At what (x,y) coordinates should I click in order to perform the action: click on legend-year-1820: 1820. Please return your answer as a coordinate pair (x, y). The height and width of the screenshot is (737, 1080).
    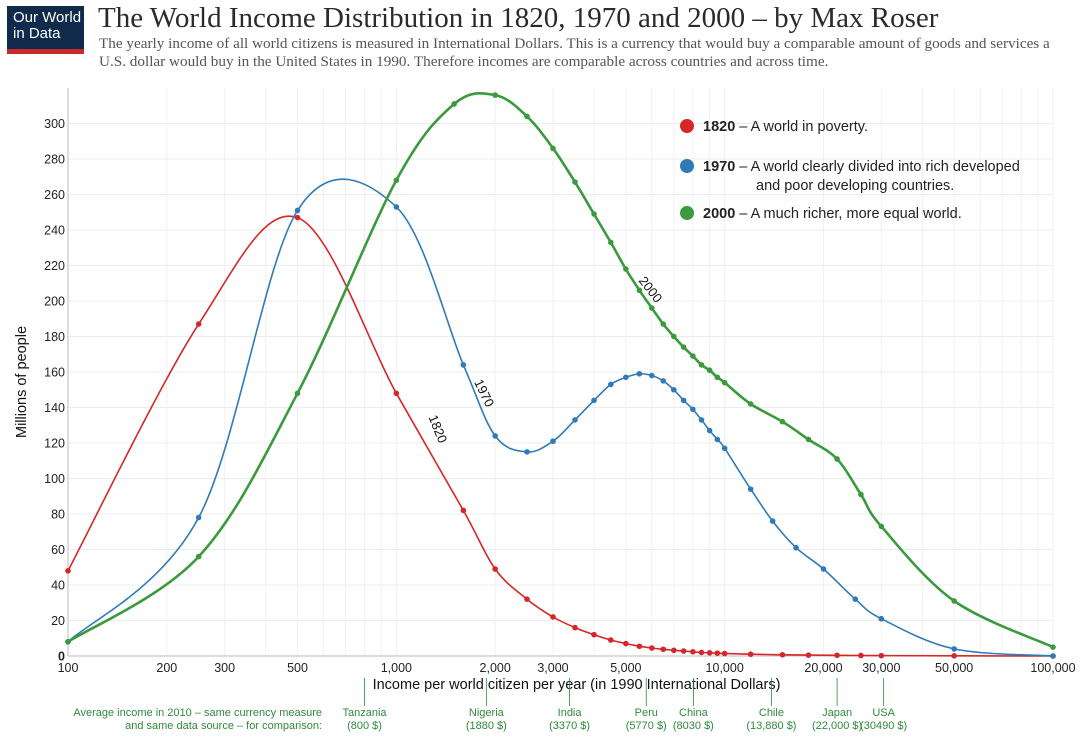
    Looking at the image, I should click on (719, 127).